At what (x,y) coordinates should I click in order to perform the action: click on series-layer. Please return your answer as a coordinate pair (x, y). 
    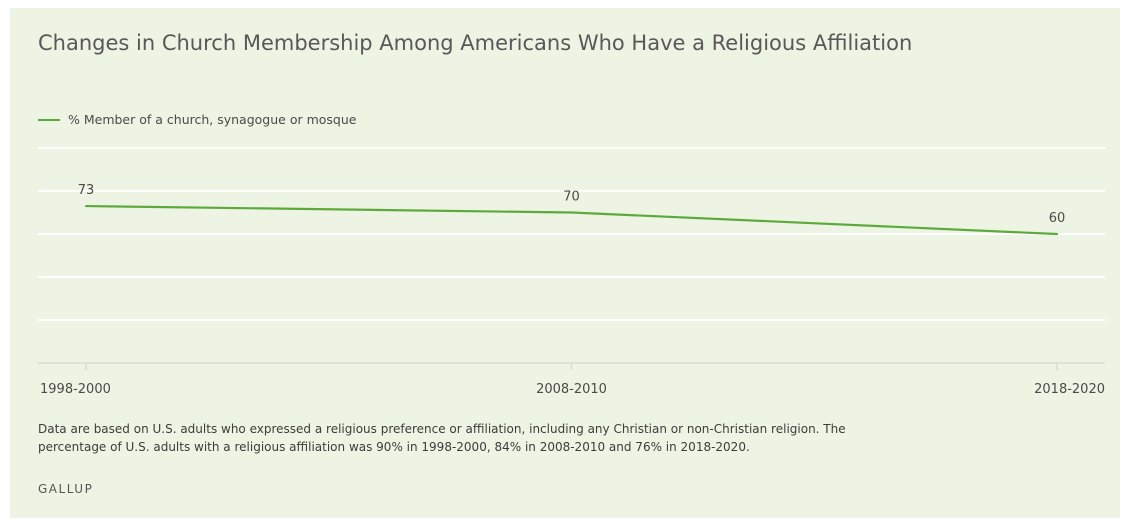
    Looking at the image, I should click on (571, 220).